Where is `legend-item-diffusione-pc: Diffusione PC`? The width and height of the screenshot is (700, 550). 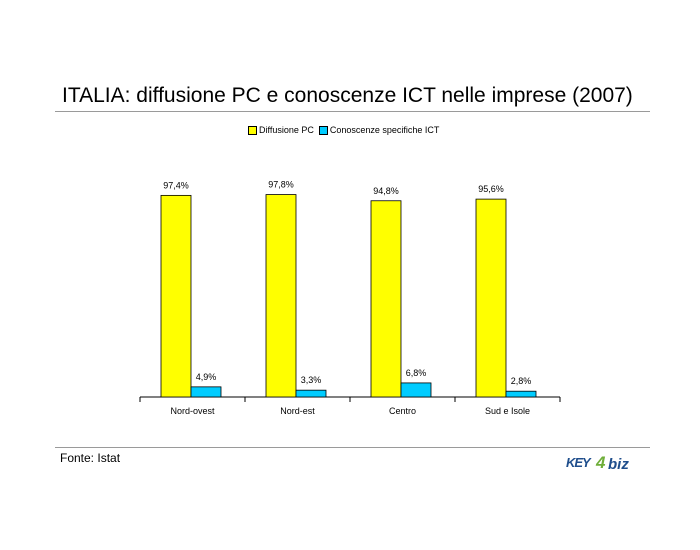
legend-item-diffusione-pc: Diffusione PC is located at coordinates (281, 130).